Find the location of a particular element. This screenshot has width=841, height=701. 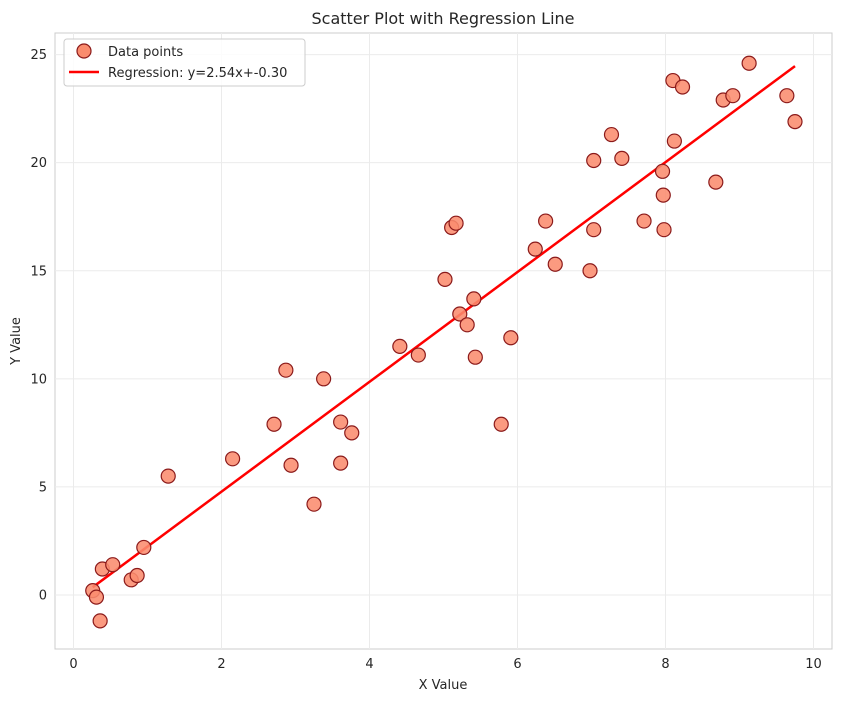

legend-marker-data-points is located at coordinates (84, 51).